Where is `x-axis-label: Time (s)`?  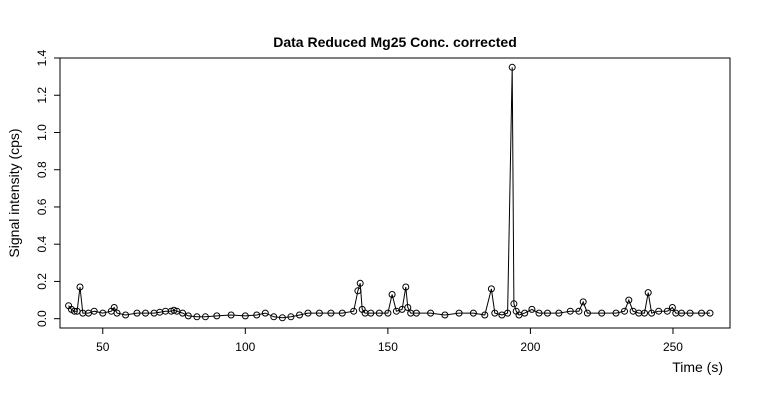
x-axis-label: Time (s) is located at coordinates (697, 367).